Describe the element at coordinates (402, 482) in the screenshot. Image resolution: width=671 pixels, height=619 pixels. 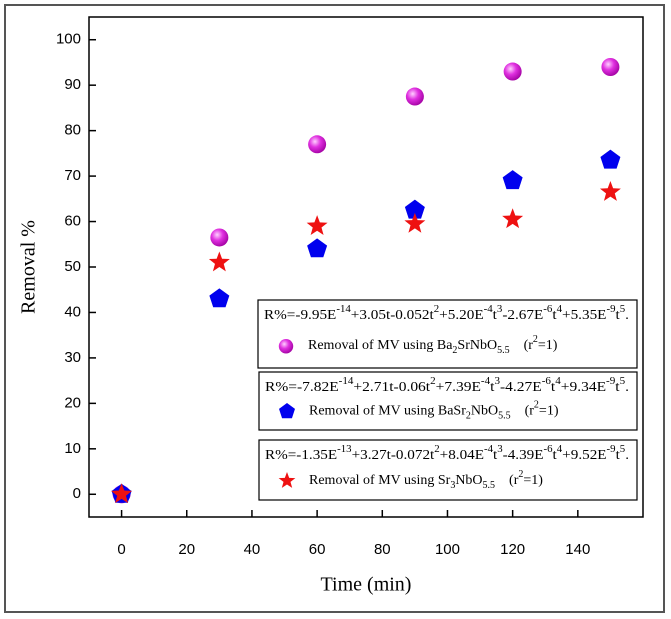
I see `legend-label: Removal of MV using Sr3​NbO5.5​` at that location.